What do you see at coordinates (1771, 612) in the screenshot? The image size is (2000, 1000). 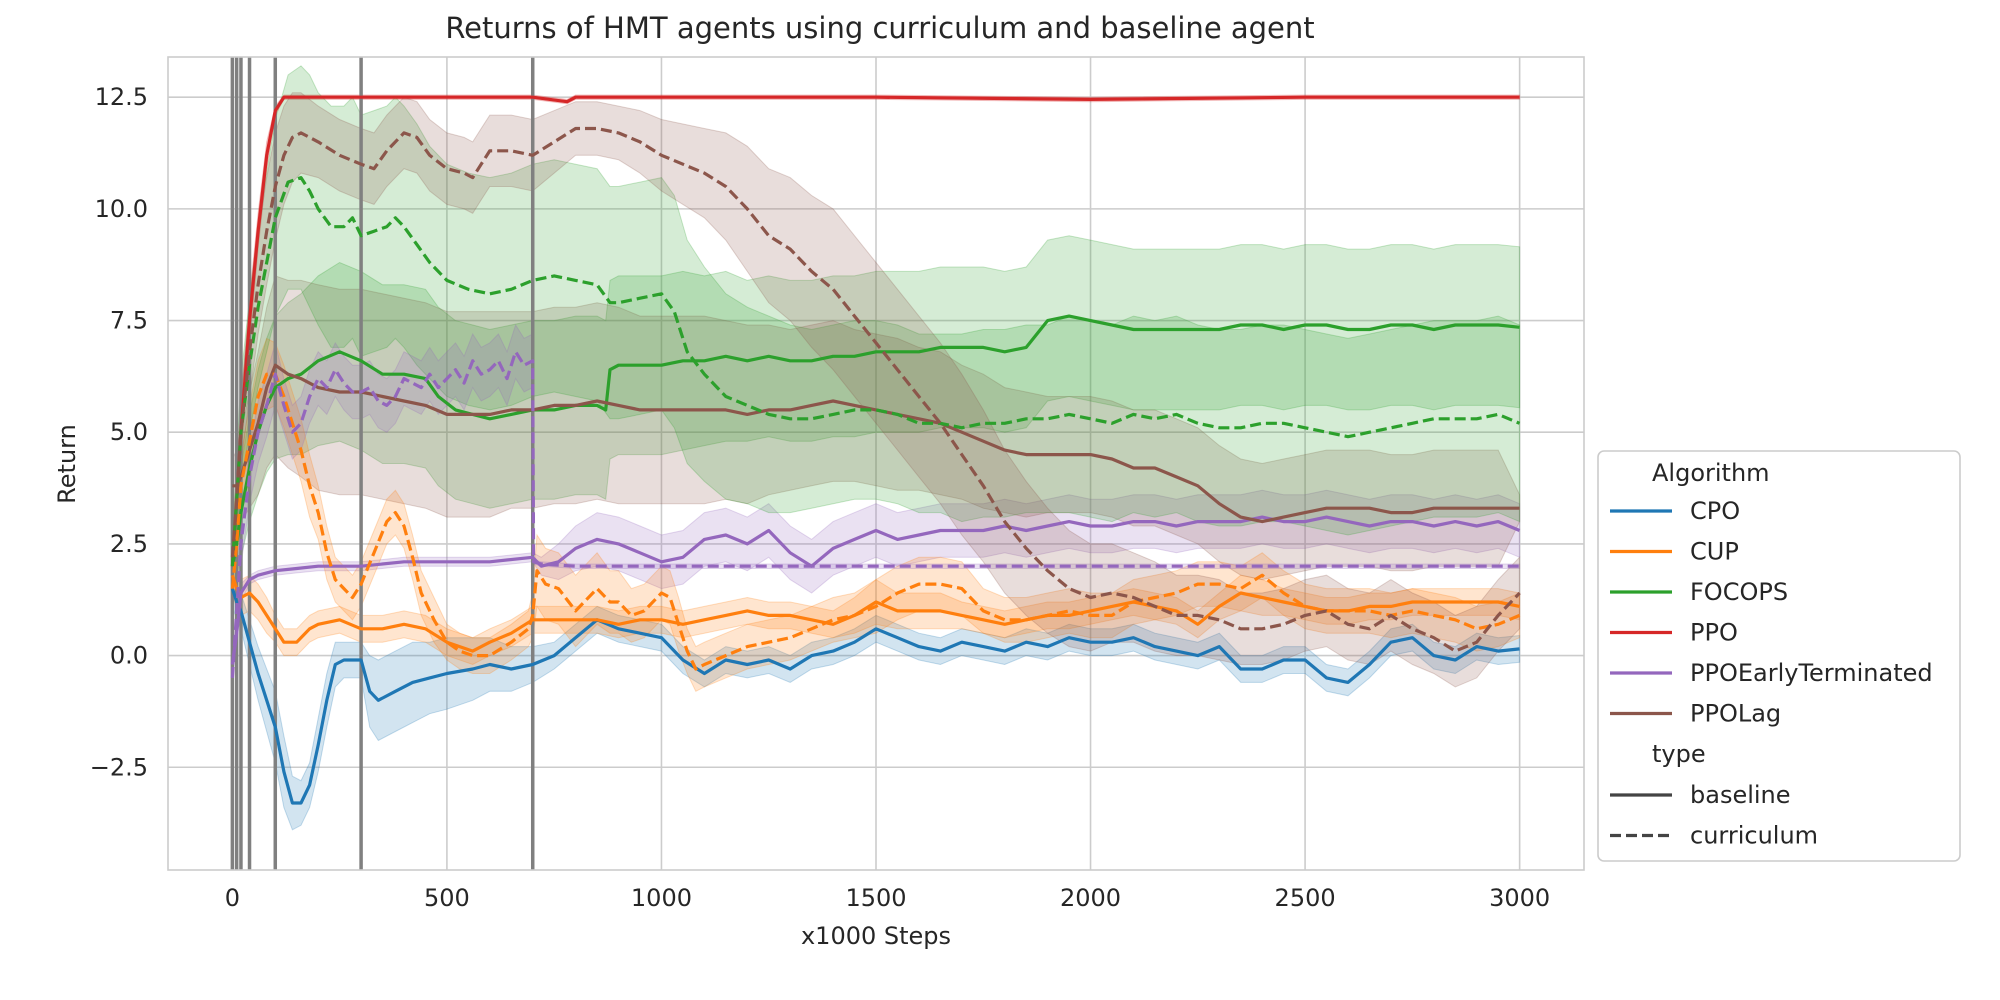 I see `legend-algorithm-entries: CPO CUP FOCOPS PPO PPOEarlyTerminated PPOLag` at bounding box center [1771, 612].